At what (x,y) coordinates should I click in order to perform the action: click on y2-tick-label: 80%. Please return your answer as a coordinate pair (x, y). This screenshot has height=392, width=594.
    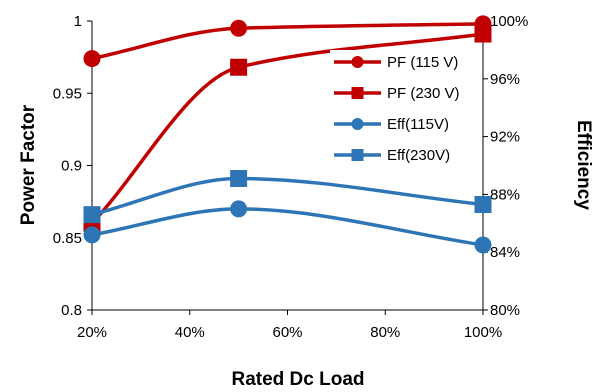
    Looking at the image, I should click on (505, 310).